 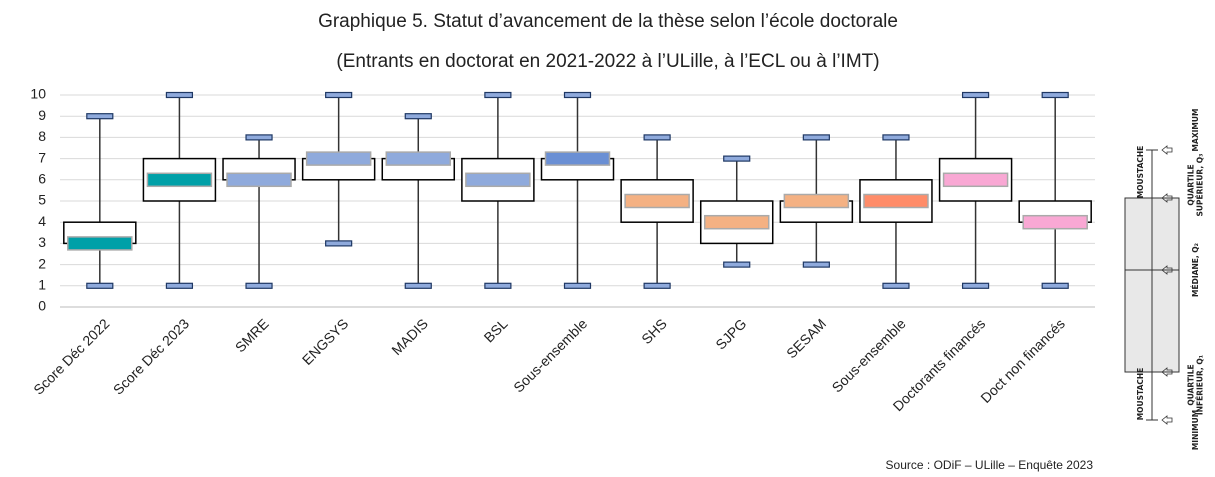 I want to click on x-tick-label: Doct non financés, so click(x=1022, y=360).